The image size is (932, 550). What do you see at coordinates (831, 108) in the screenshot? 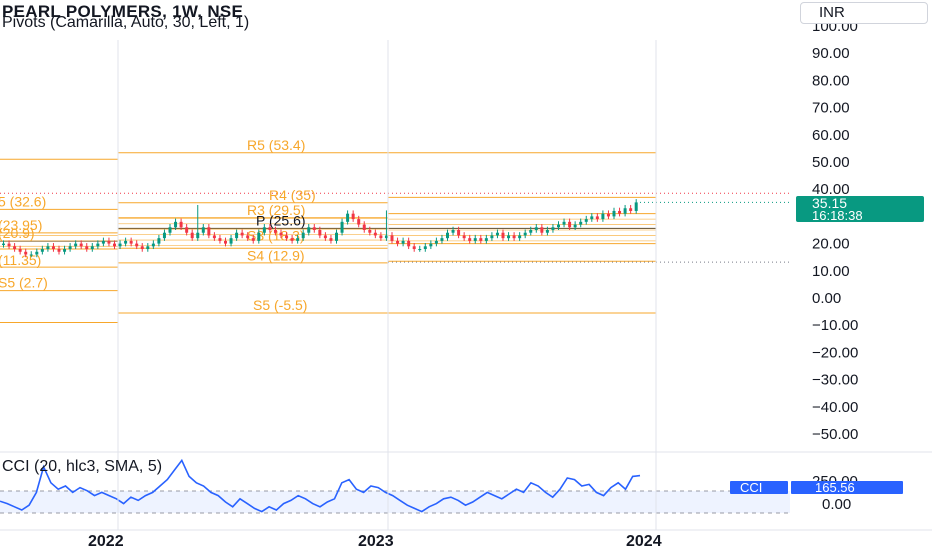
I see `price-axis-label: 70.00` at bounding box center [831, 108].